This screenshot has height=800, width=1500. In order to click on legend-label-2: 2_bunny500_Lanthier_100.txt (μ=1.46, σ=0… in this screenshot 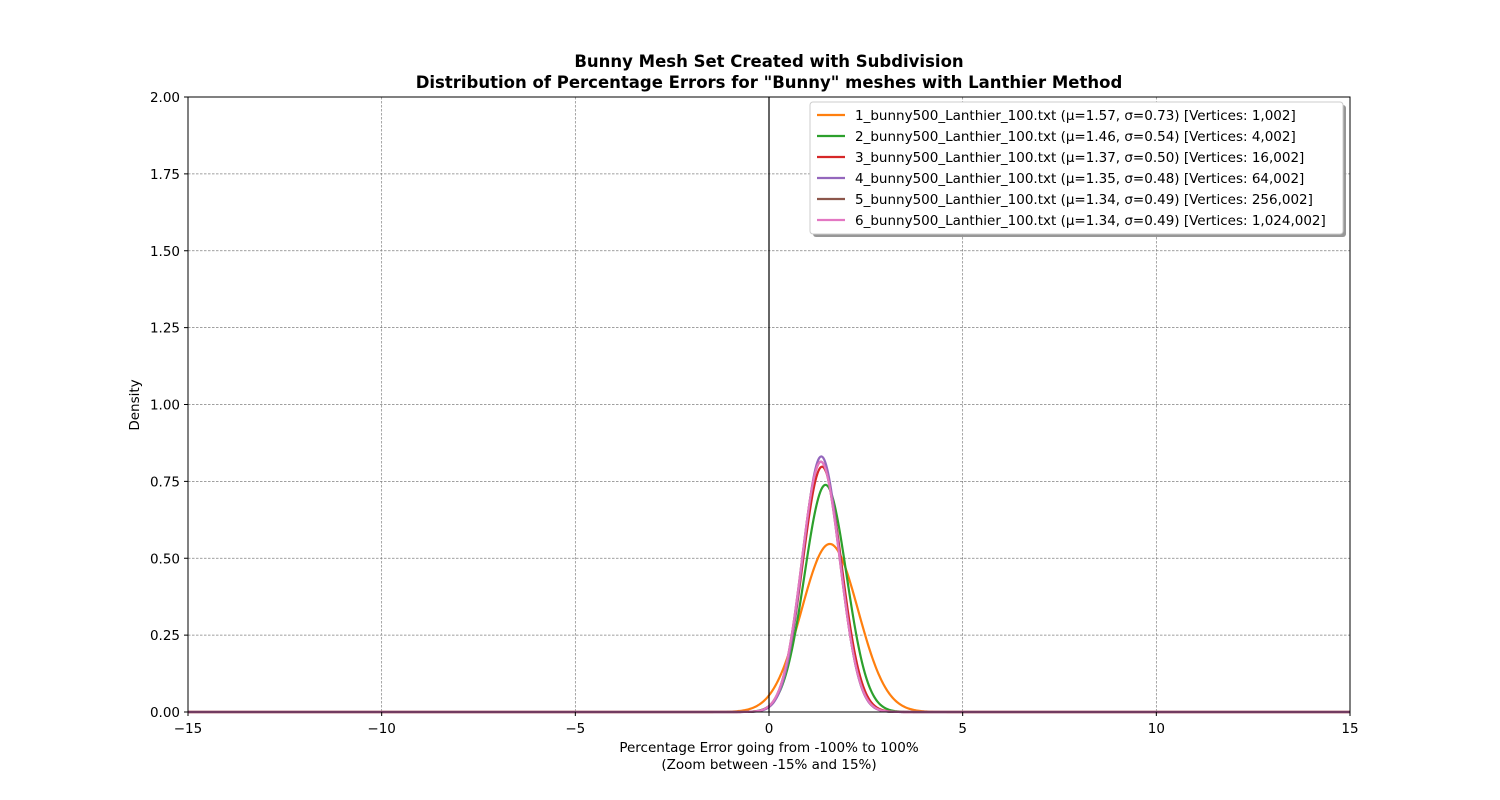, I will do `click(1075, 137)`.